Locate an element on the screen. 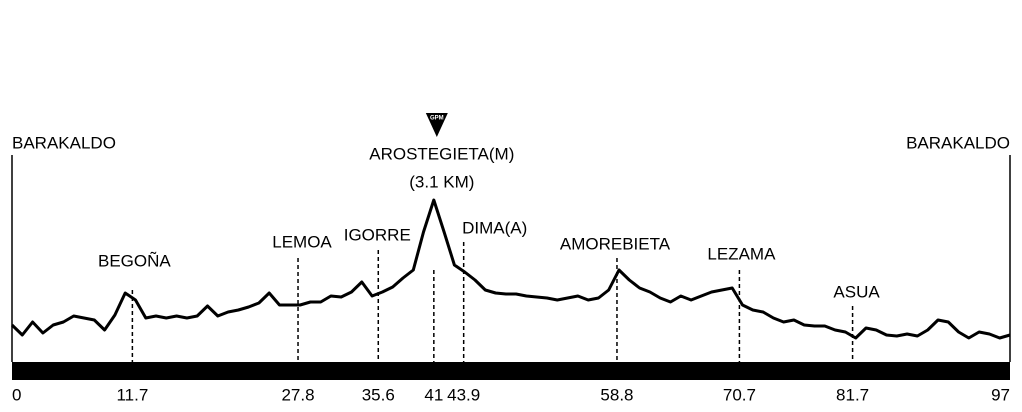  place-label: LEMOA is located at coordinates (302, 241).